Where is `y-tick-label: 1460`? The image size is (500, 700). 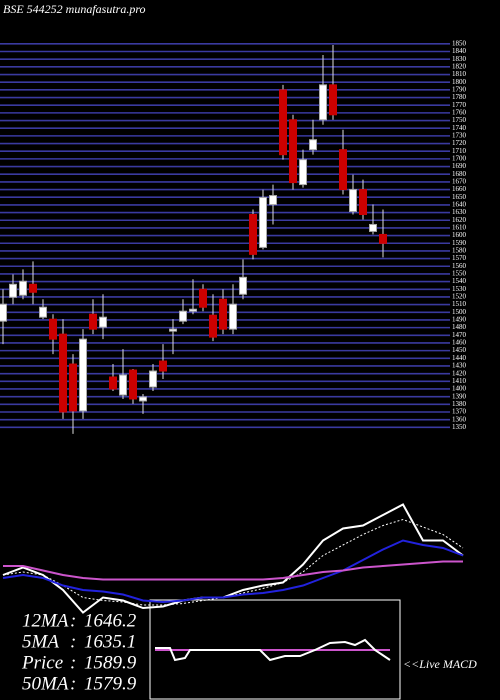 y-tick-label: 1460 is located at coordinates (459, 343).